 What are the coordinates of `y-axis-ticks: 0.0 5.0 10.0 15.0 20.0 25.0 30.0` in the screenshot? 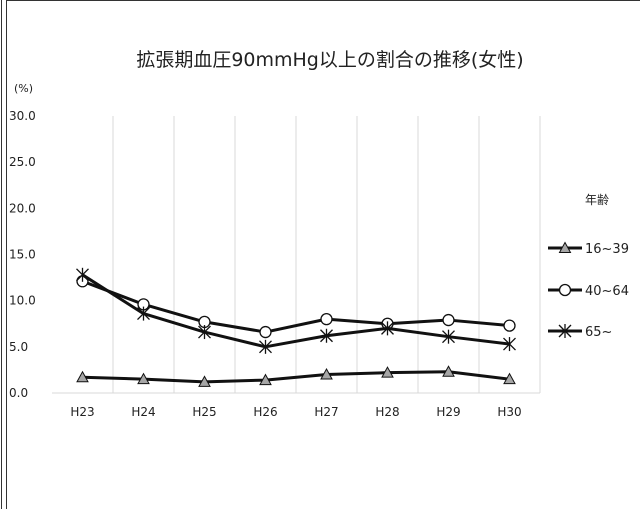 It's located at (22, 254).